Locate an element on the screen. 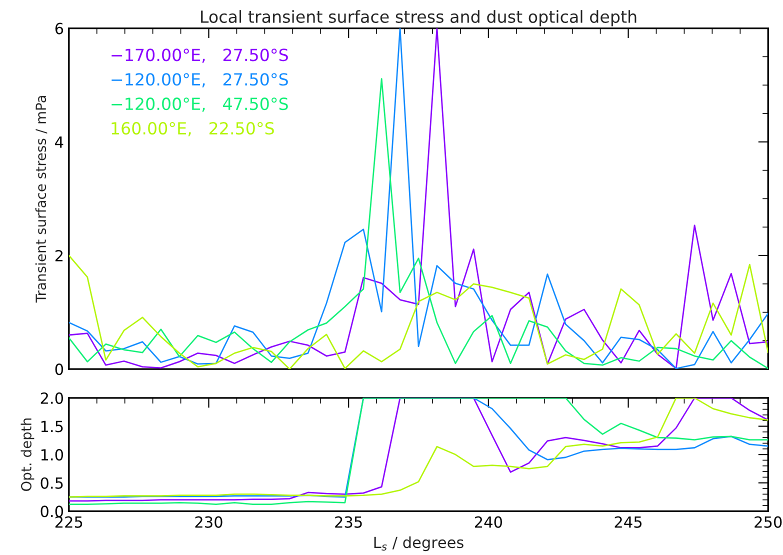  y-tick-label: 1.5 is located at coordinates (52, 426).